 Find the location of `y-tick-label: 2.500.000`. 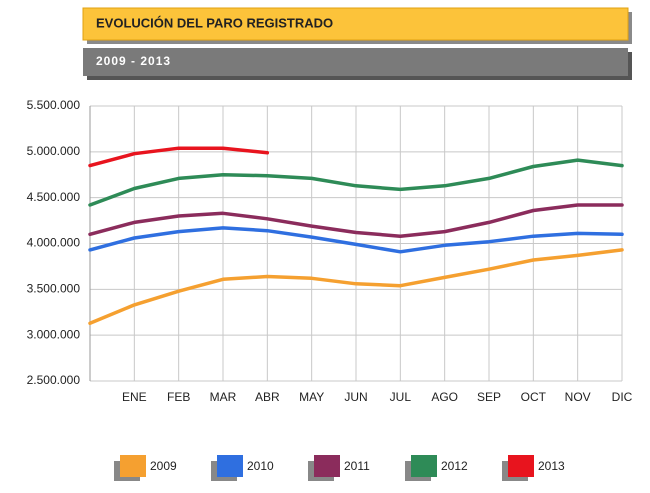

y-tick-label: 2.500.000 is located at coordinates (54, 380).